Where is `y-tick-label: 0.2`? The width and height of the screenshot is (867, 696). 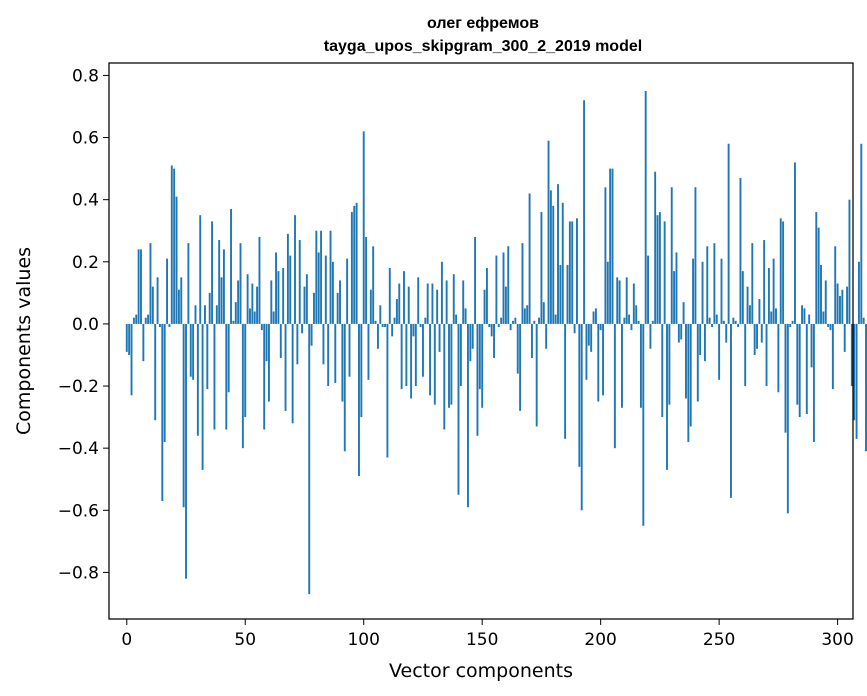 y-tick-label: 0.2 is located at coordinates (85, 263).